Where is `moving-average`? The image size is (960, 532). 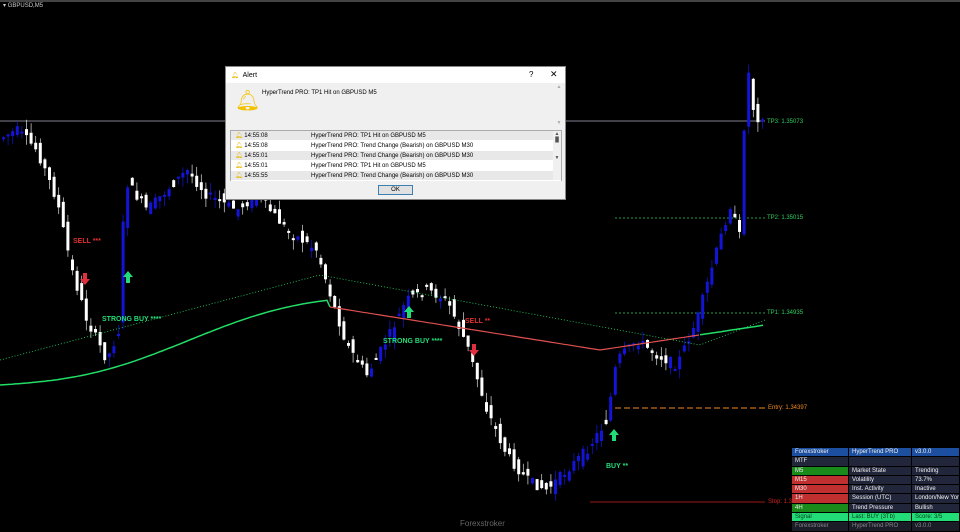 moving-average is located at coordinates (225, 333).